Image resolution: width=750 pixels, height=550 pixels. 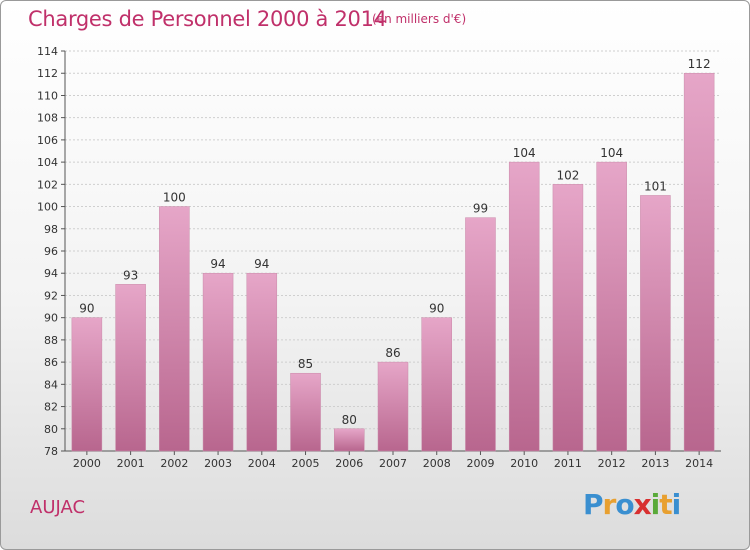 I want to click on y-tick-label: 84, so click(x=51, y=384).